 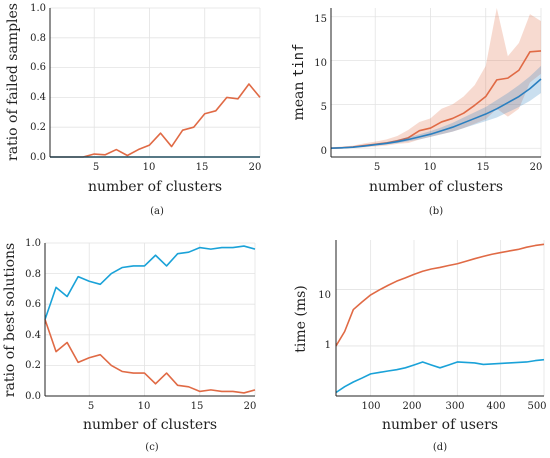 I want to click on panel-b-xtick-10: 10, so click(x=430, y=167).